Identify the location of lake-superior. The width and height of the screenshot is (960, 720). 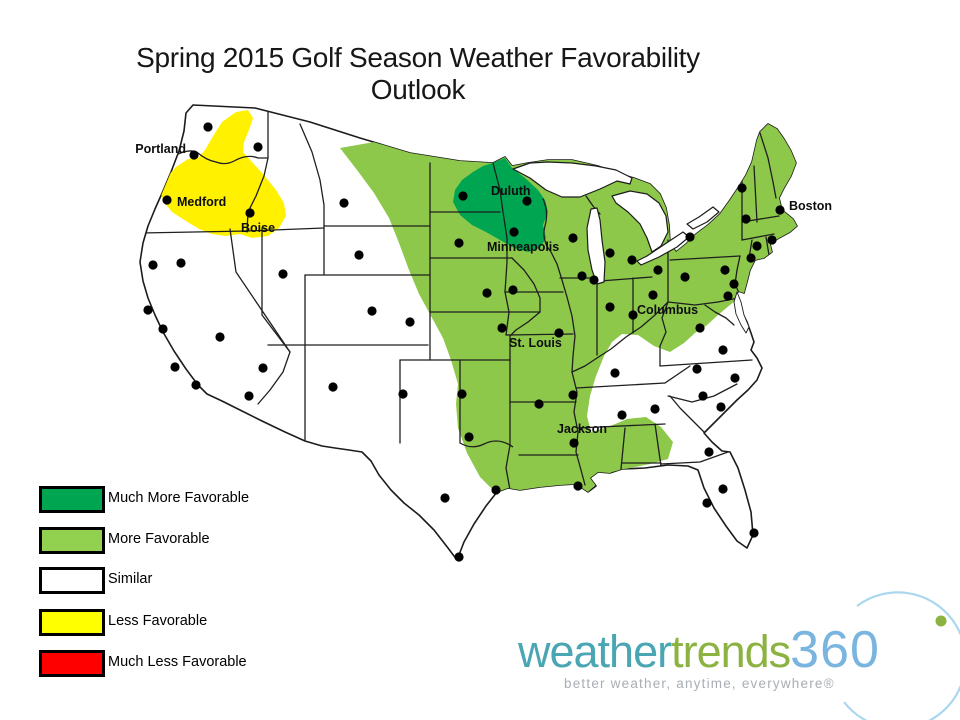
(572, 179).